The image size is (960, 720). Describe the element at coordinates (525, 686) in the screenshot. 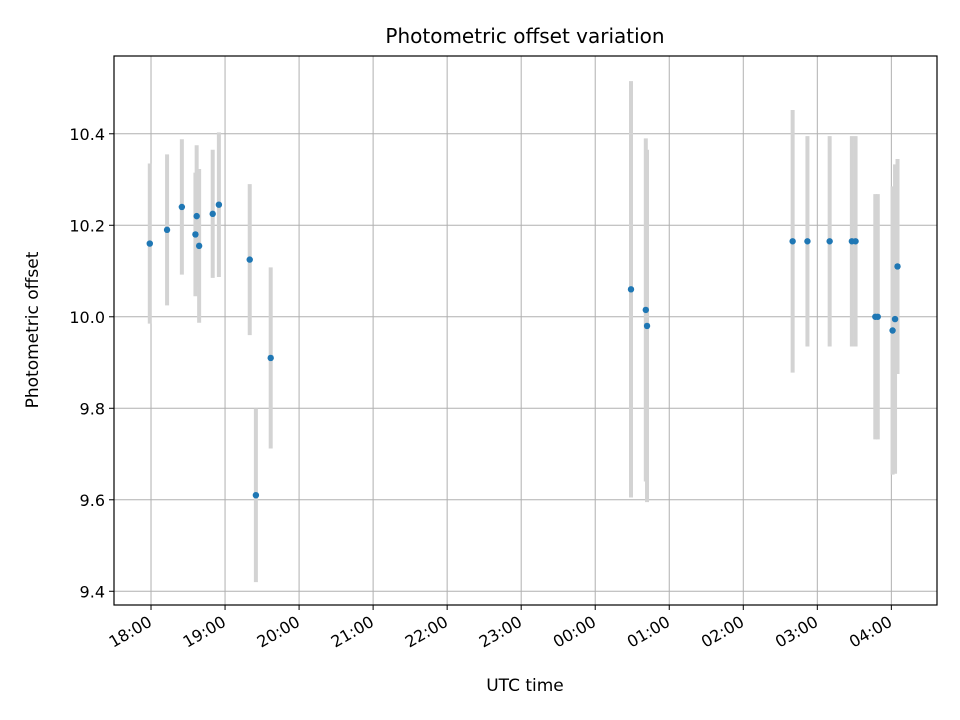

I see `x-axis-title: UTC time` at that location.